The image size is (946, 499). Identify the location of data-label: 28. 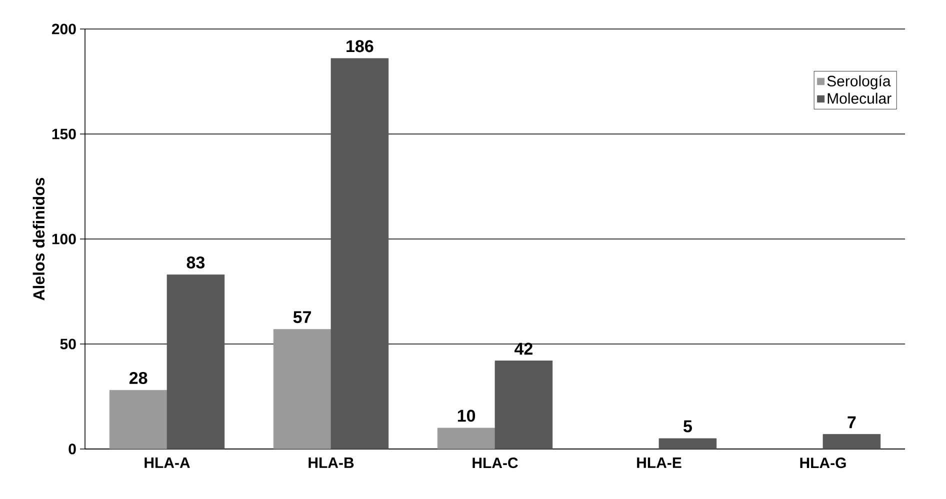
(138, 378).